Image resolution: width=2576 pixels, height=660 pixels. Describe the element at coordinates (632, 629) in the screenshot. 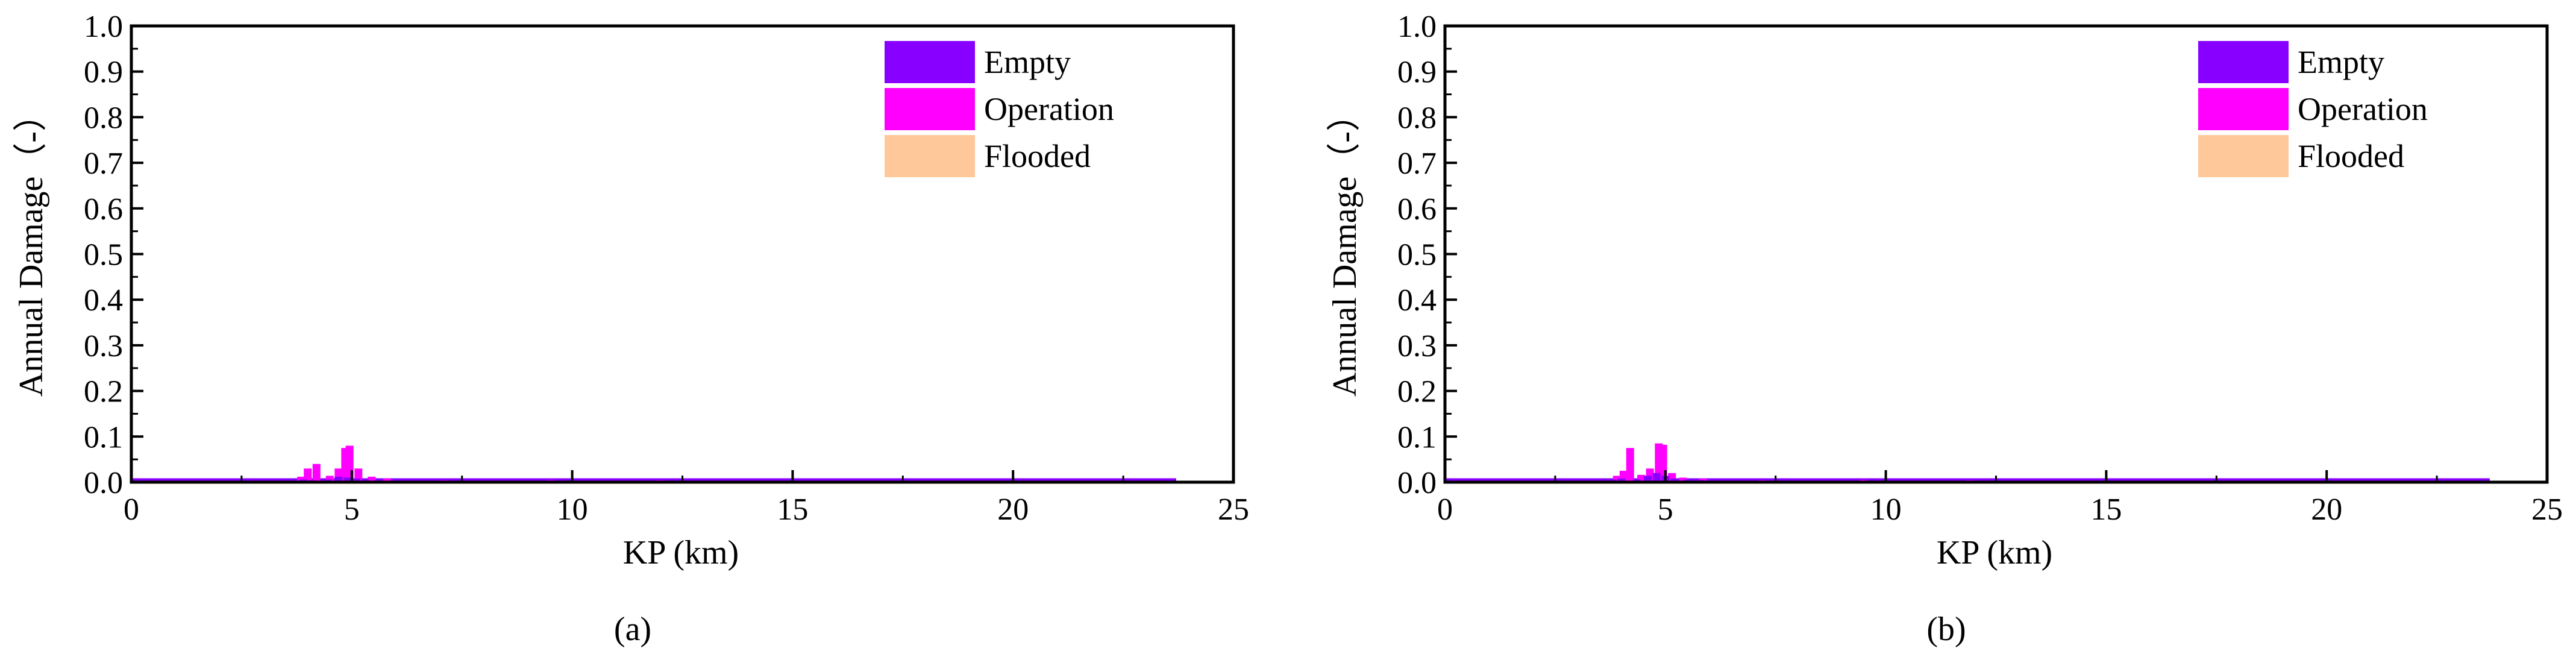

I see `panel-label-a: (a)` at that location.